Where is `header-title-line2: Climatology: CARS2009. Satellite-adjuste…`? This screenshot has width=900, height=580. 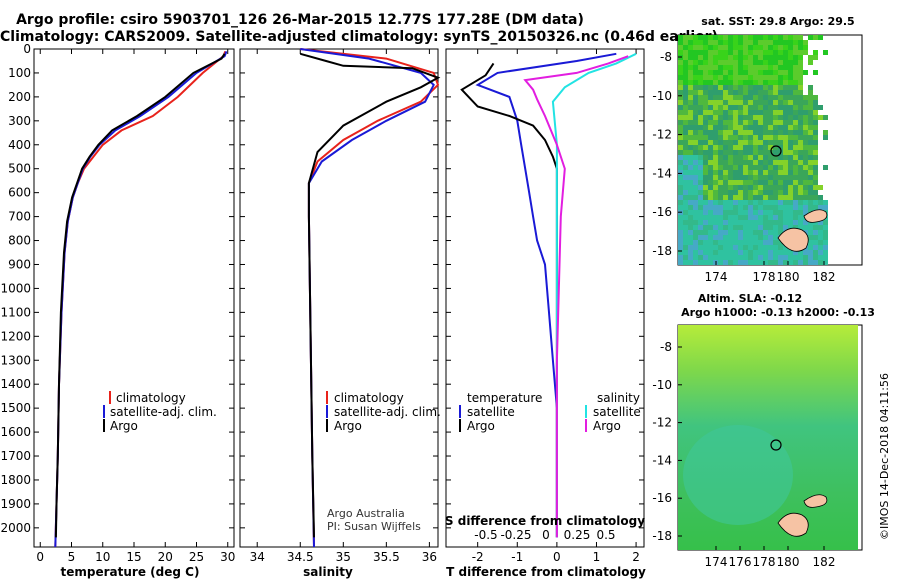
header-title-line2: Climatology: CARS2009. Satellite-adjuste… is located at coordinates (359, 37).